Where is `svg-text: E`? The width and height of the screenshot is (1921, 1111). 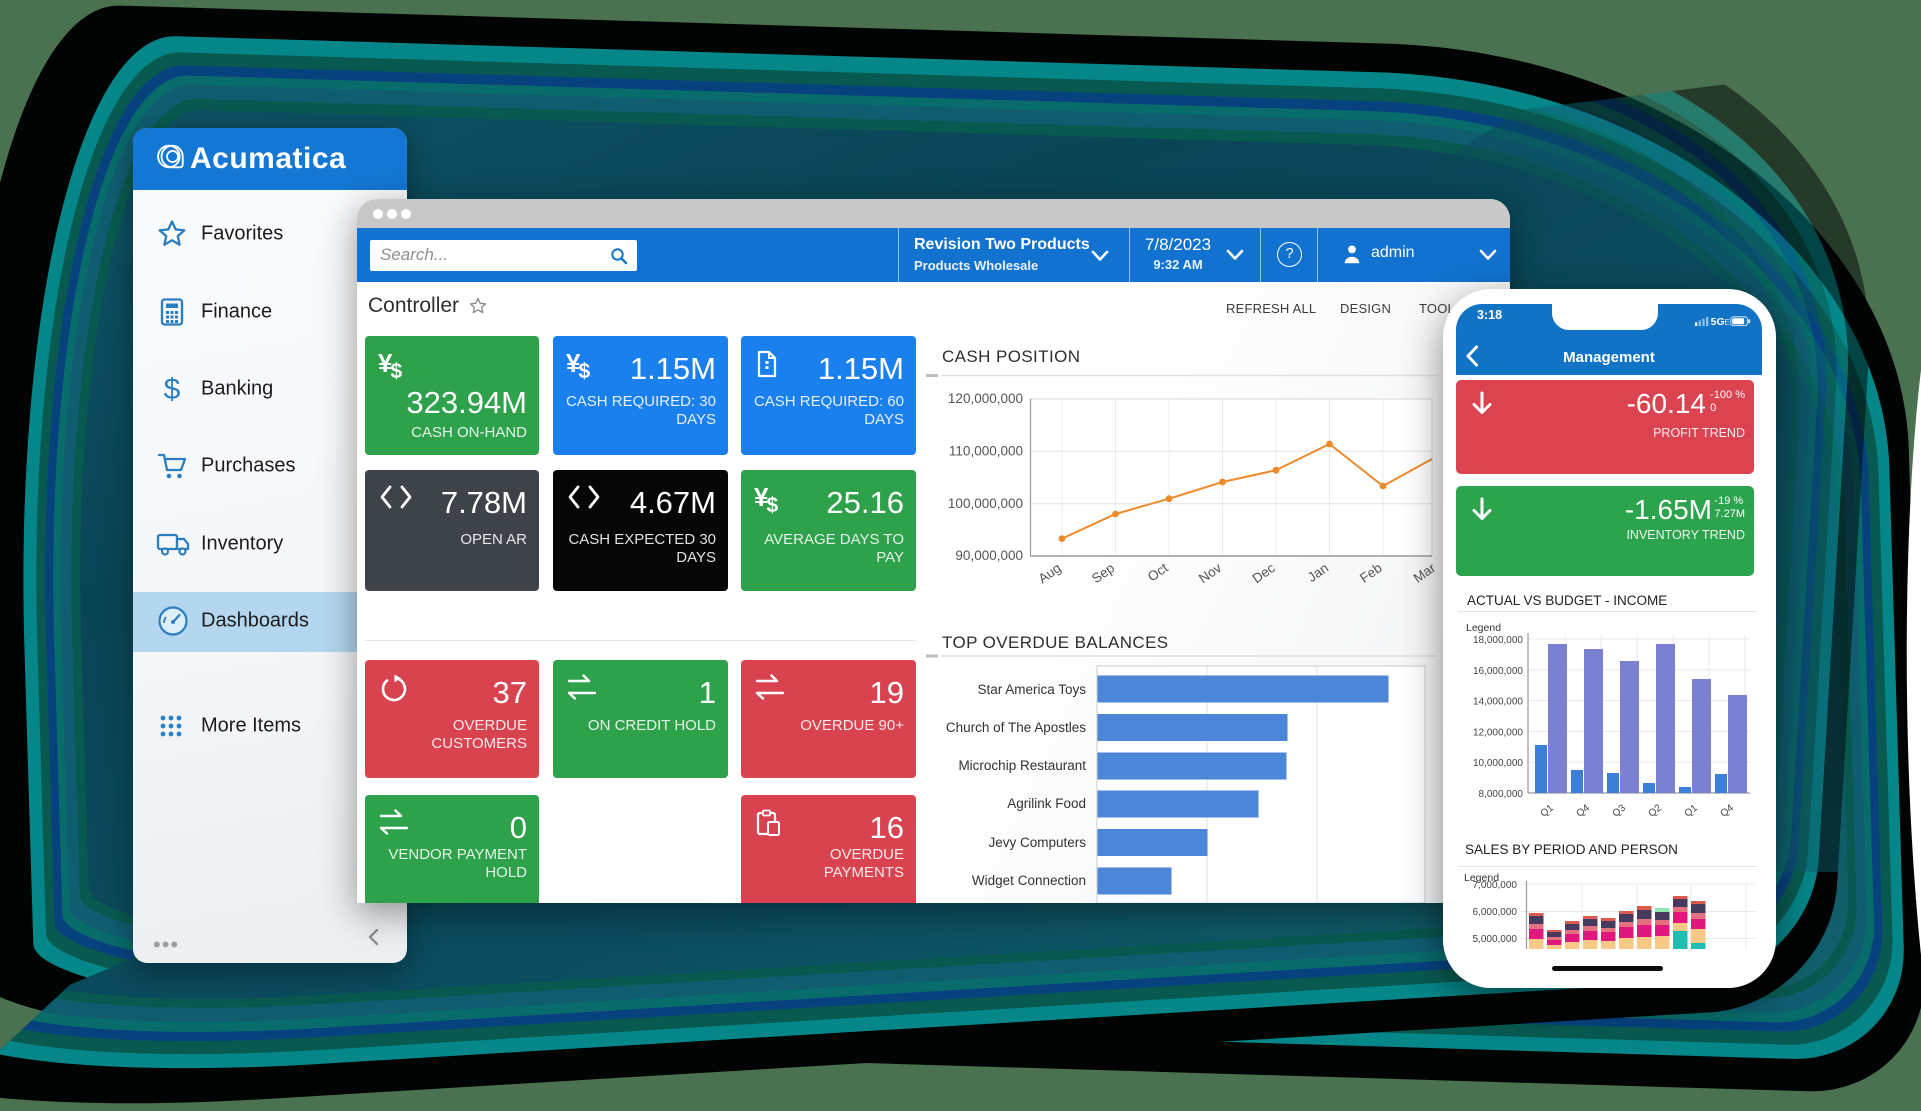
svg-text: E is located at coordinates (1727, 322).